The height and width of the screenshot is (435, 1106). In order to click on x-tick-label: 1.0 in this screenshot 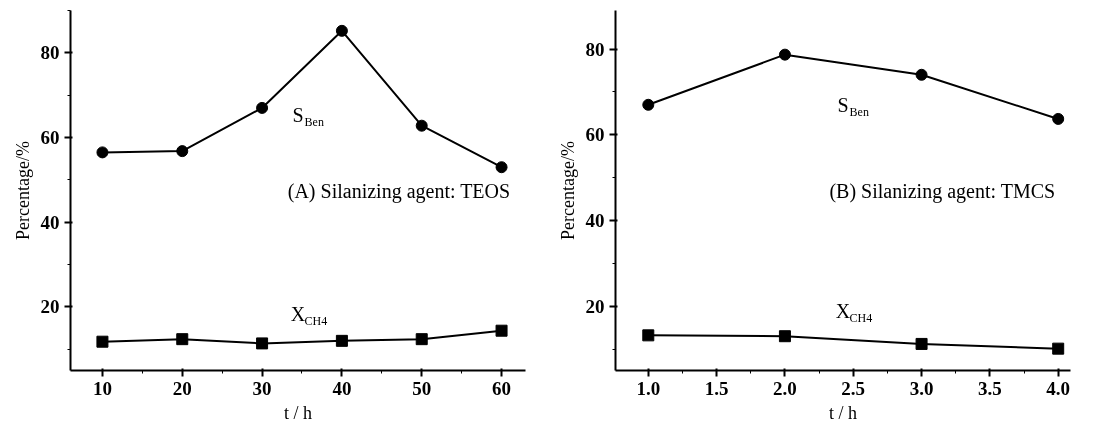, I will do `click(648, 388)`.